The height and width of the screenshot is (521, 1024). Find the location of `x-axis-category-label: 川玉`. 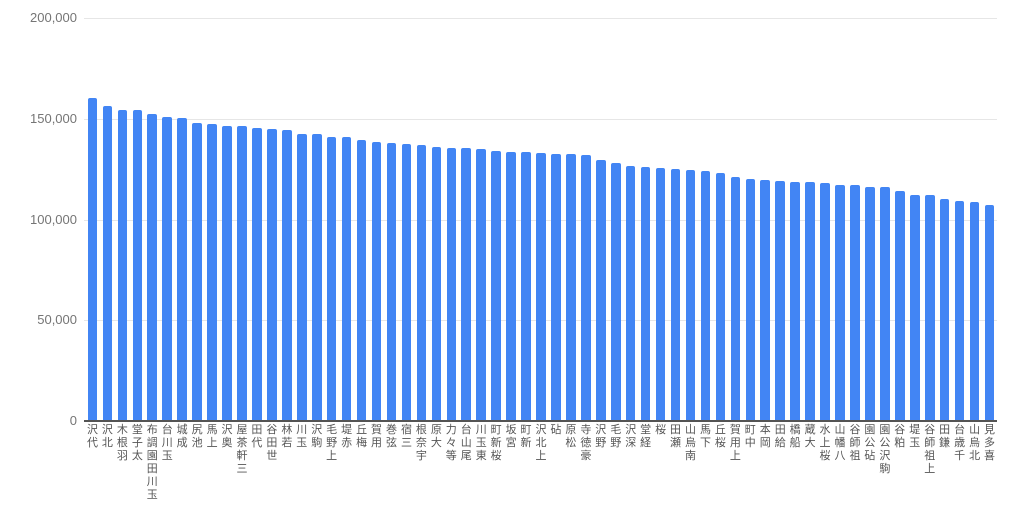

x-axis-category-label: 川玉 is located at coordinates (302, 436).